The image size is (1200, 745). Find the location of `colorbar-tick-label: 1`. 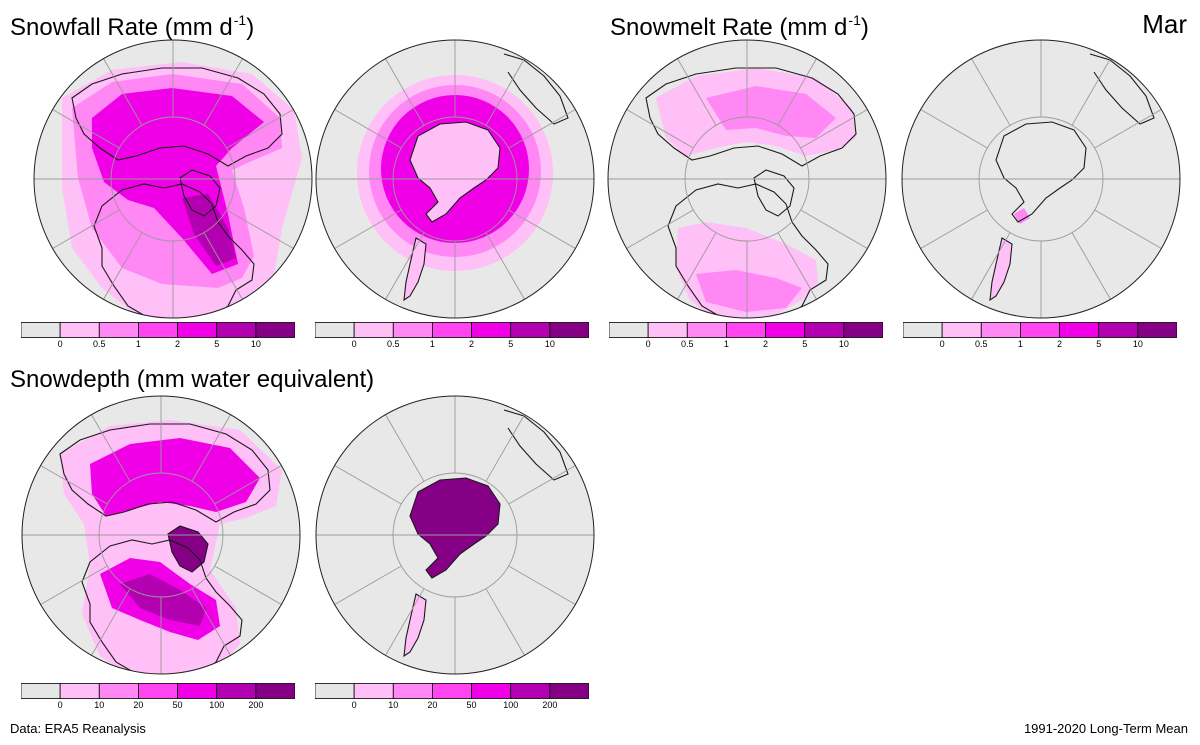

colorbar-tick-label: 1 is located at coordinates (1020, 344).